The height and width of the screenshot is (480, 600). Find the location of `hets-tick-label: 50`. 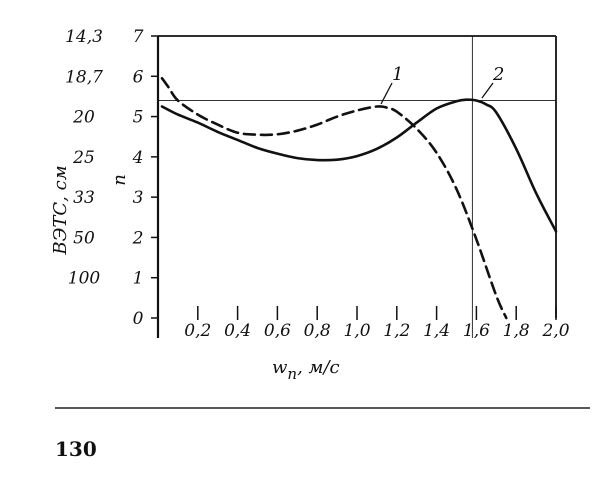

hets-tick-label: 50 is located at coordinates (84, 238).